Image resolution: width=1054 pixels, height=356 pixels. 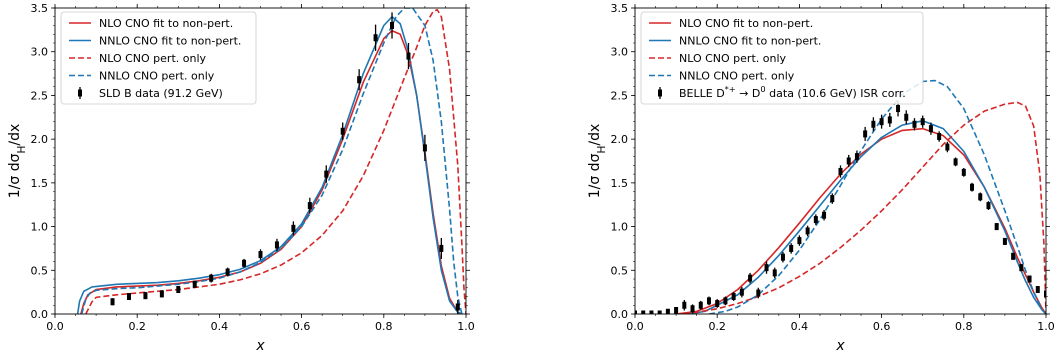 I want to click on legend-label: NNLO CNO pert. only, so click(x=157, y=76).